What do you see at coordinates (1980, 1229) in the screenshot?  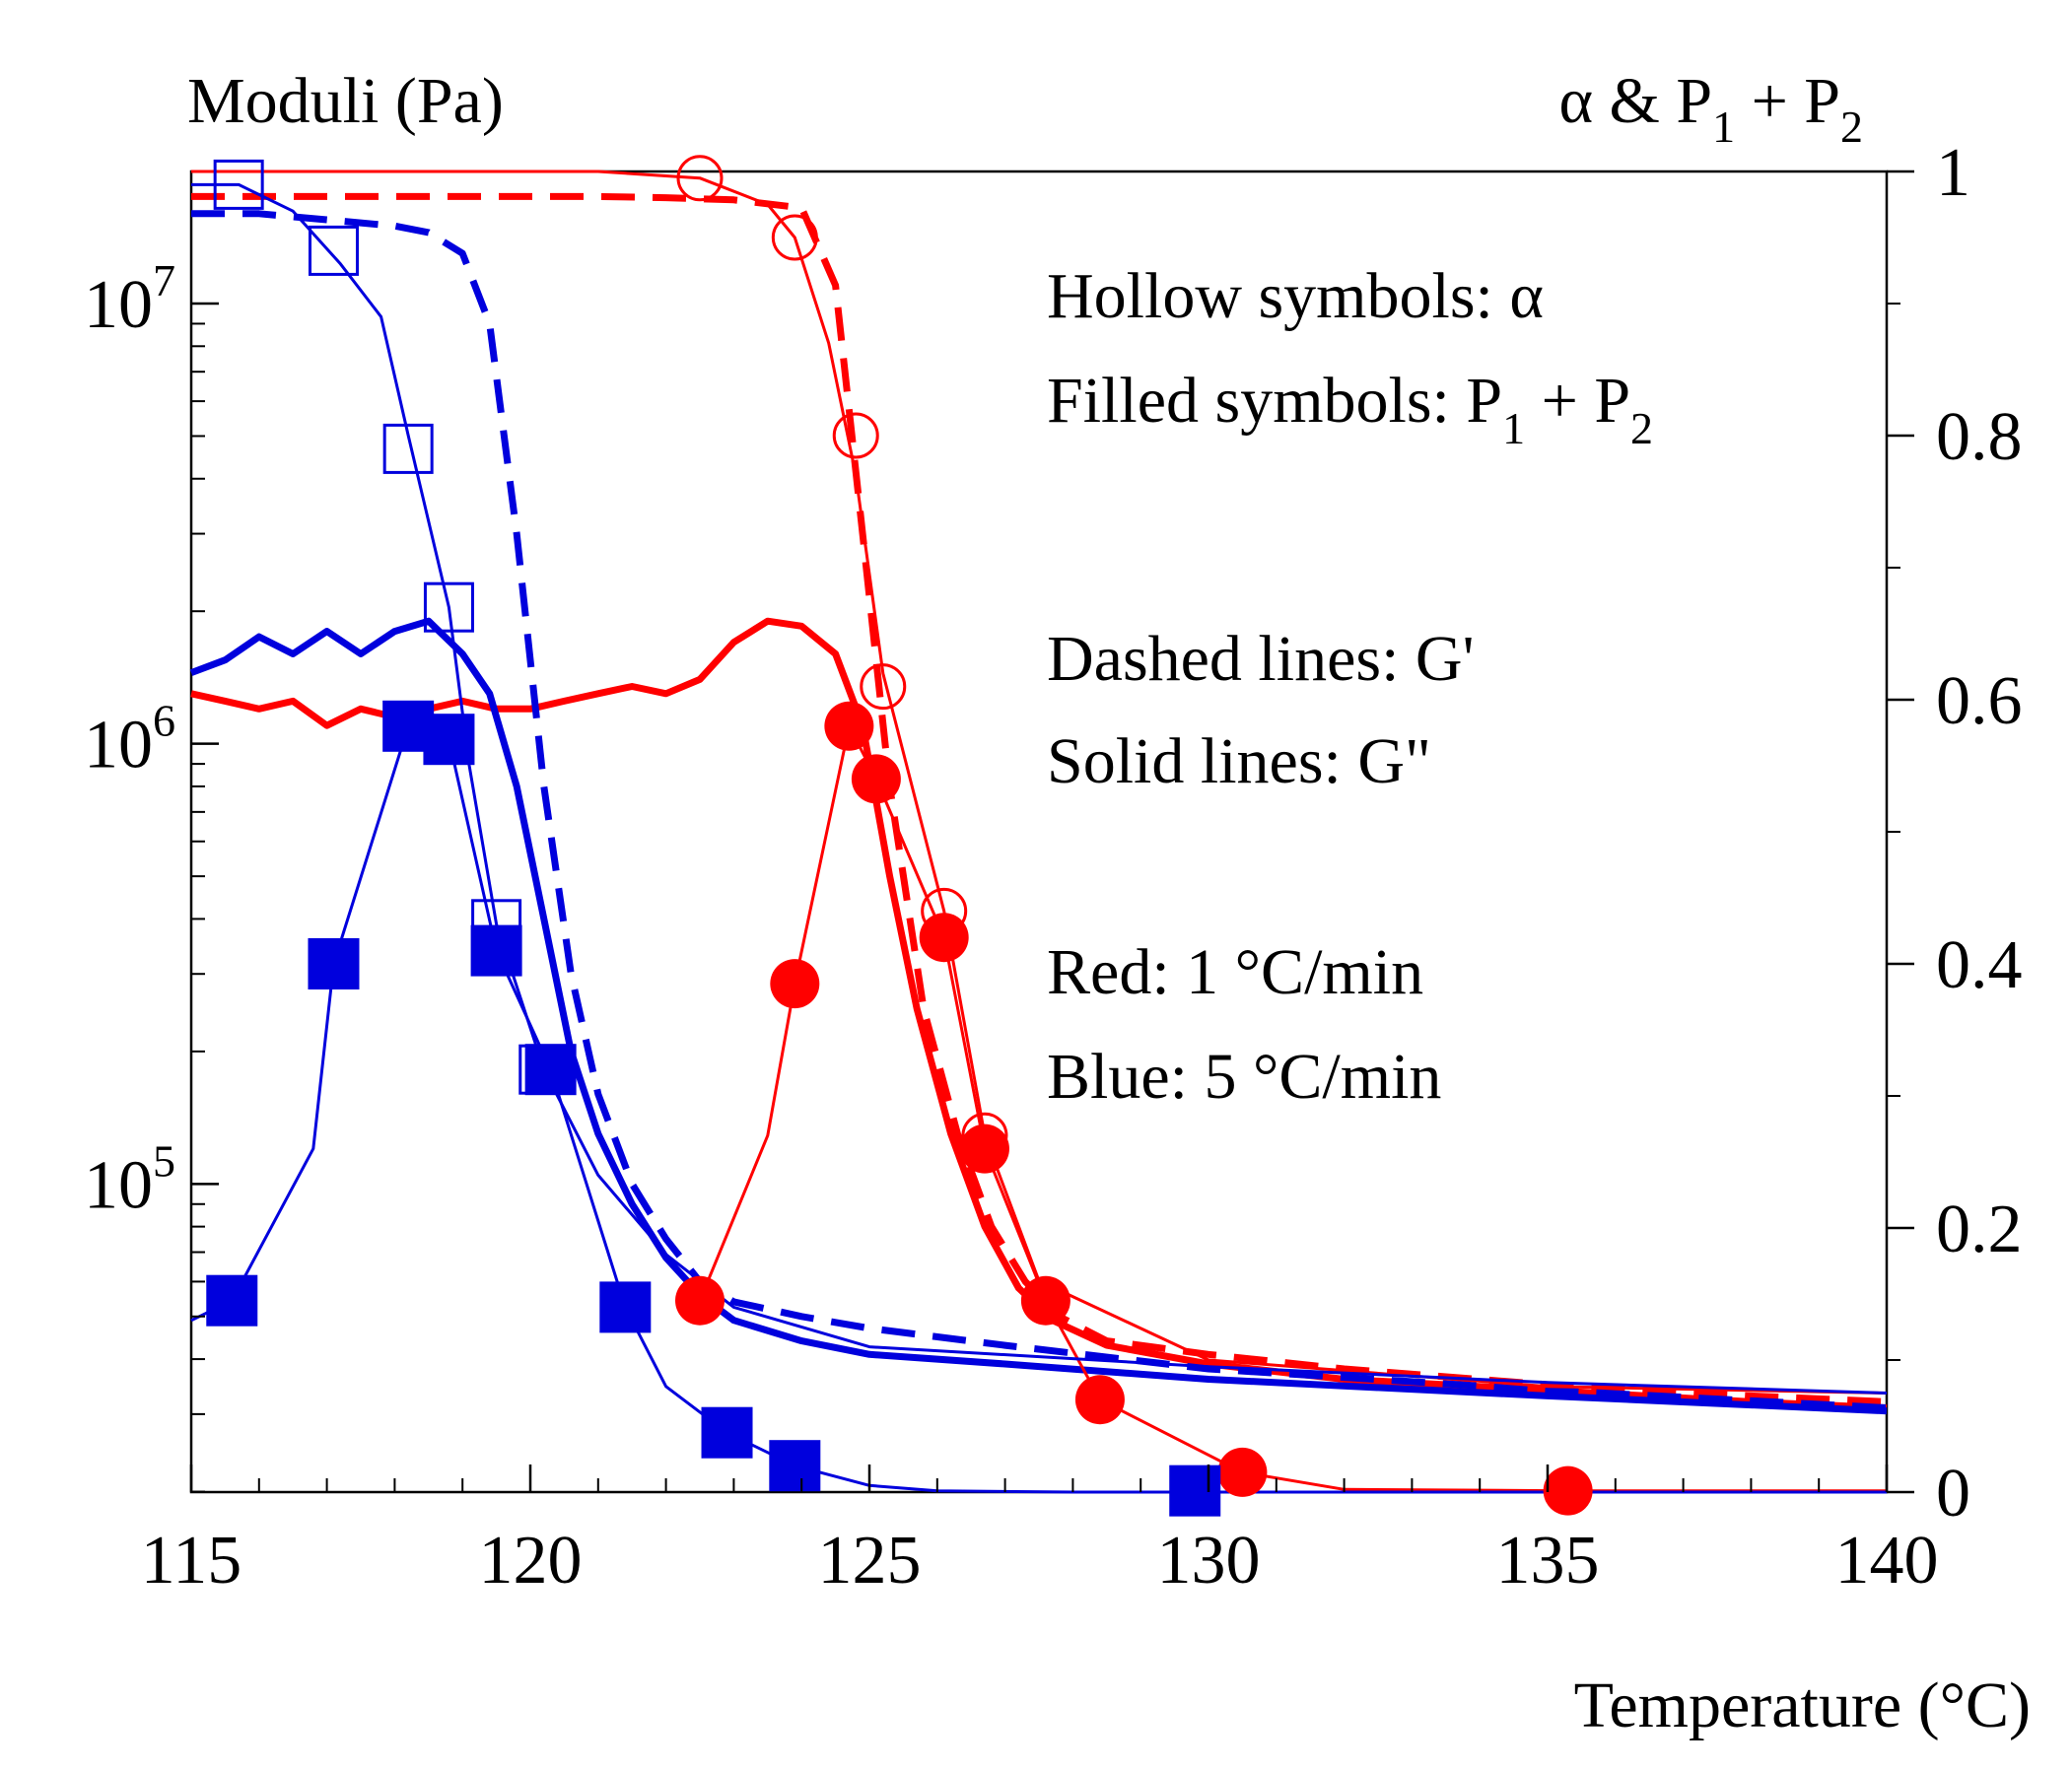 I see `right-y-tick-label: 0.2` at bounding box center [1980, 1229].